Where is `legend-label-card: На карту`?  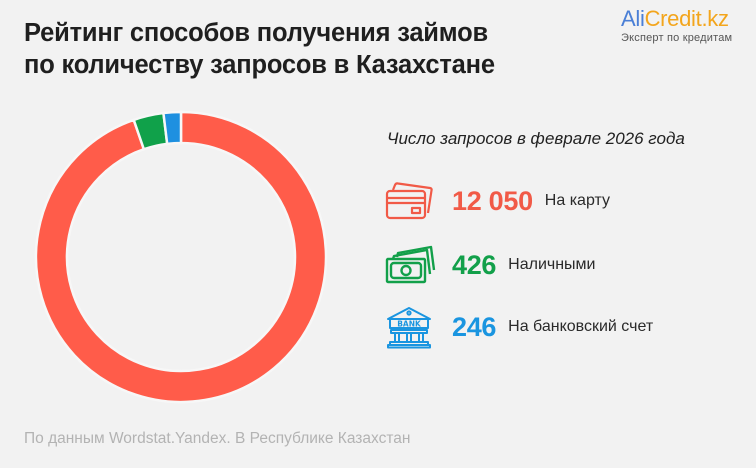 legend-label-card: На карту is located at coordinates (577, 200).